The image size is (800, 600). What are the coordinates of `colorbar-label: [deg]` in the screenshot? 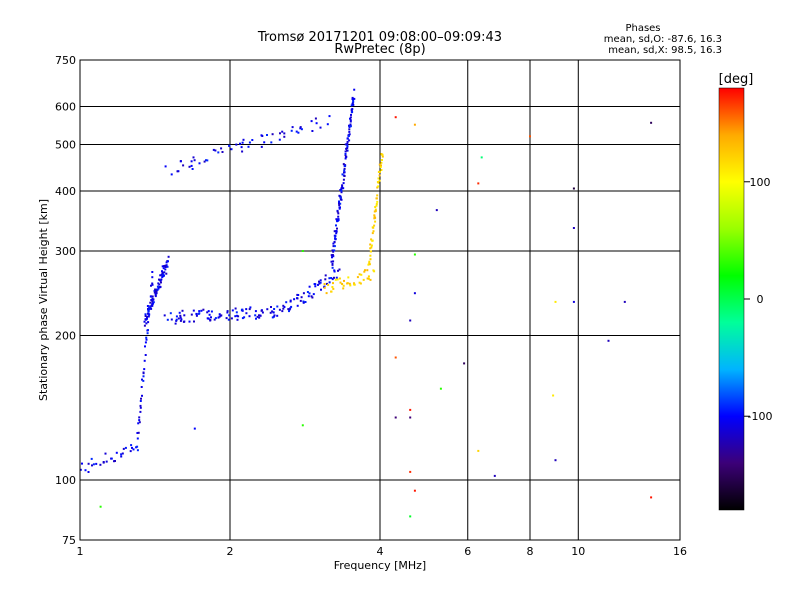 It's located at (736, 79).